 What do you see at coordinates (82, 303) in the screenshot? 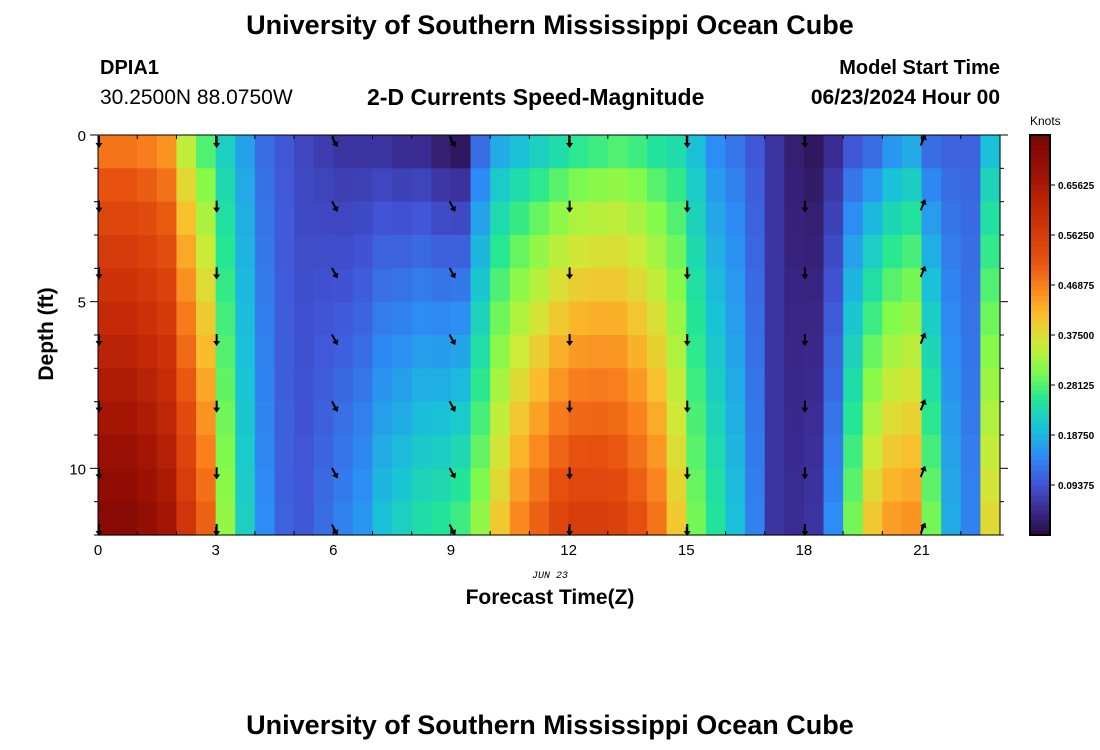
I see `y-tick-label: 5` at bounding box center [82, 303].